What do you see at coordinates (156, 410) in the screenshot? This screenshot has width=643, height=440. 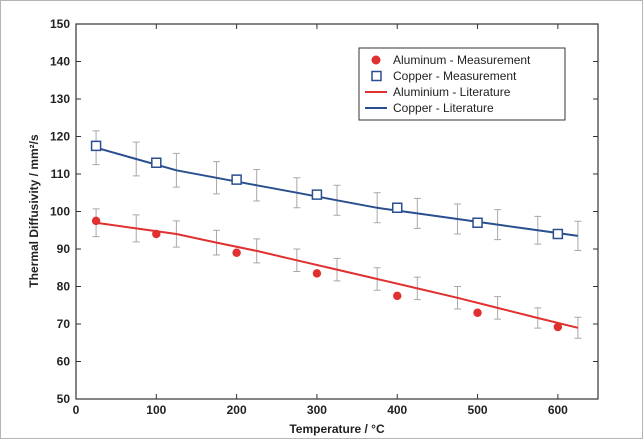 I see `x-tick-label: 100` at bounding box center [156, 410].